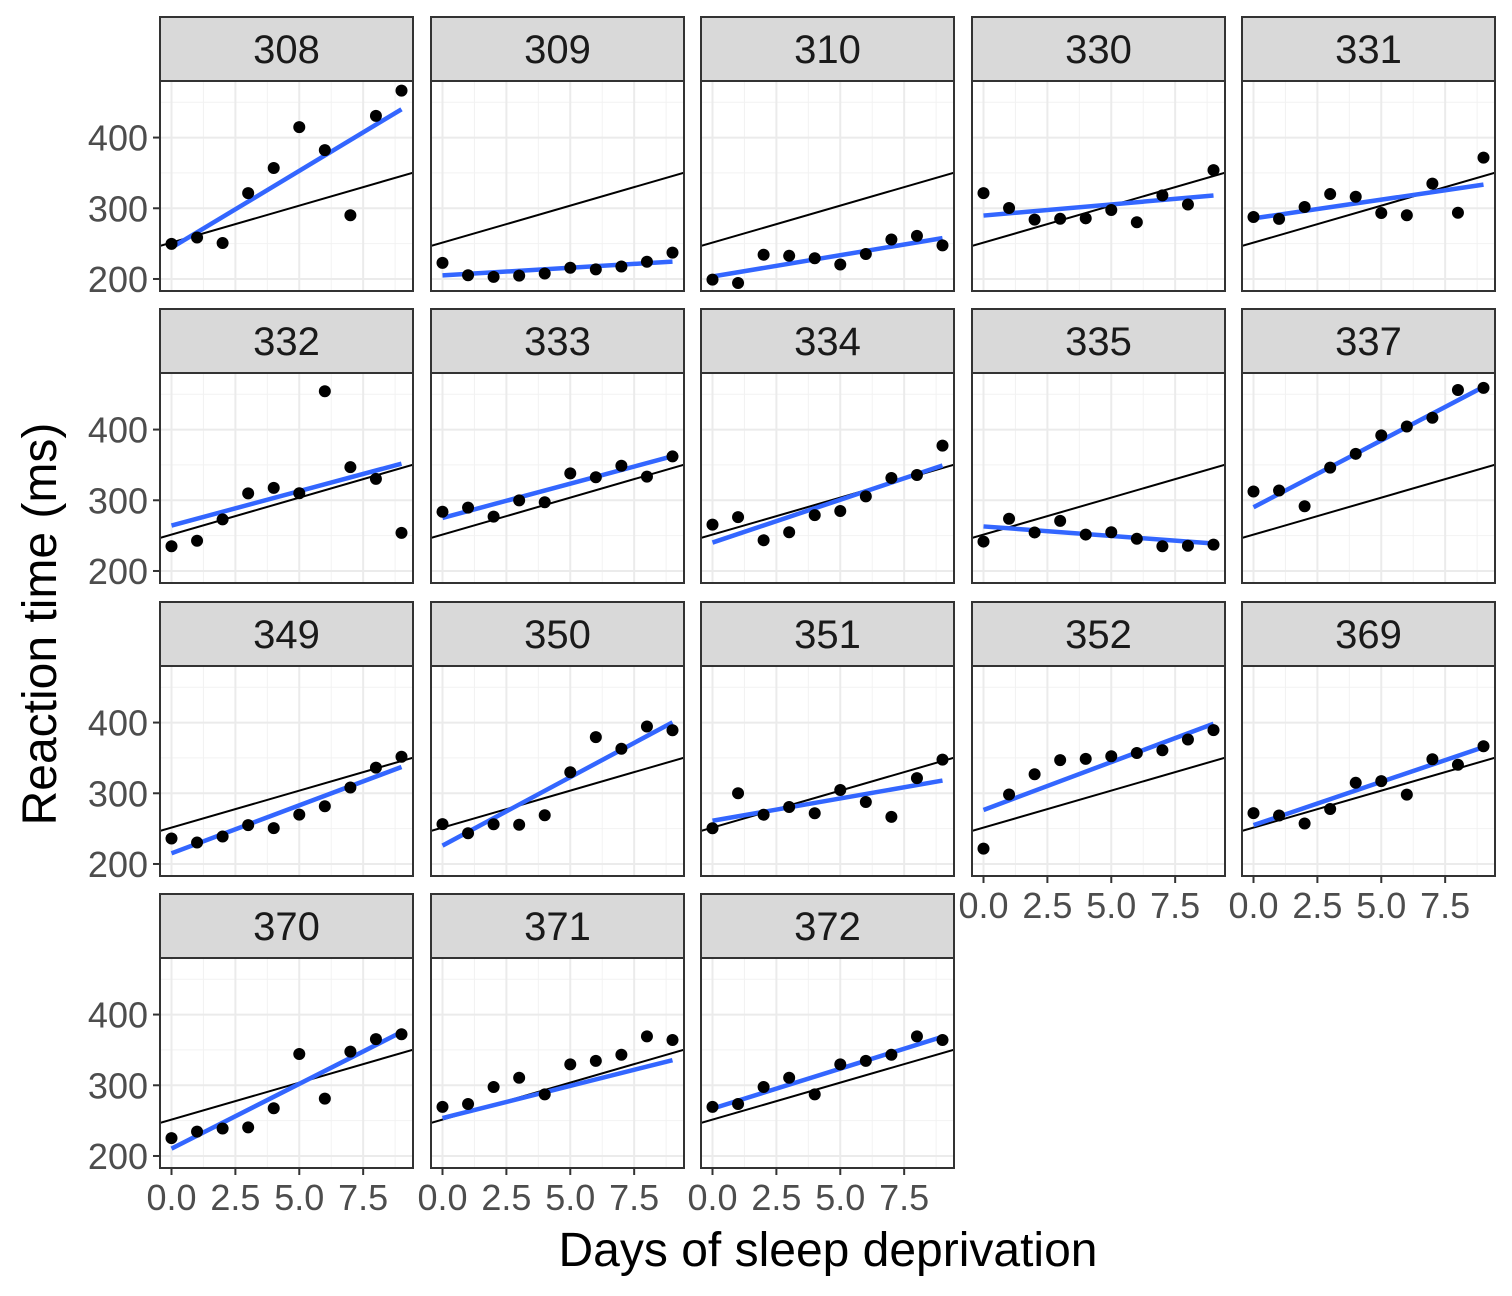  I want to click on y-axis-title: Reaction time (ms), so click(40, 624).